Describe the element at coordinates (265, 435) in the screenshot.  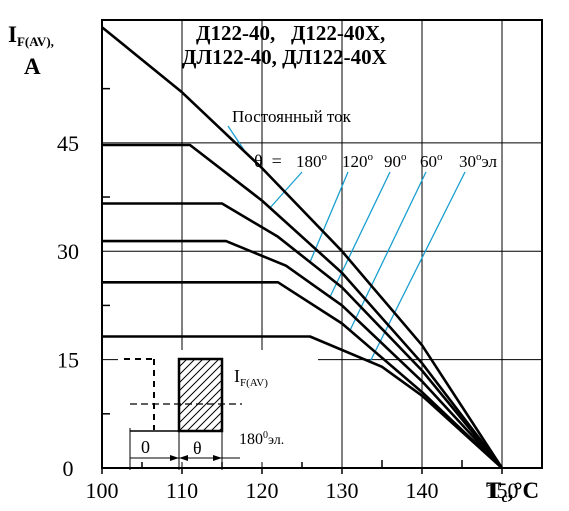
I see `inset-period-sup: 0` at that location.